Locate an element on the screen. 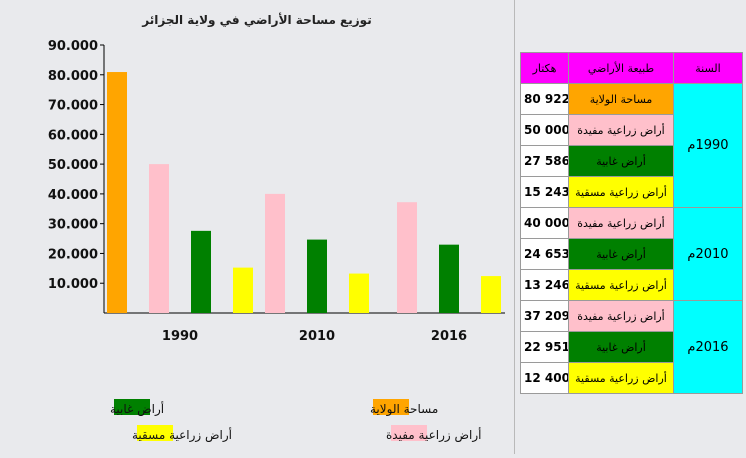 The image size is (746, 458). y-tick-label: 20.000 is located at coordinates (73, 254).